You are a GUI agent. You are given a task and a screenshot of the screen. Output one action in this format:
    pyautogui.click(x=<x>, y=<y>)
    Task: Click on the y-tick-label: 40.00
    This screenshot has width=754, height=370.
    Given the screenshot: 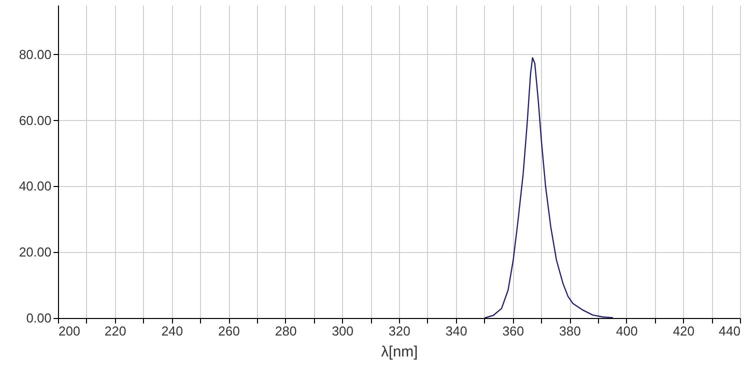 What is the action you would take?
    pyautogui.click(x=35, y=186)
    